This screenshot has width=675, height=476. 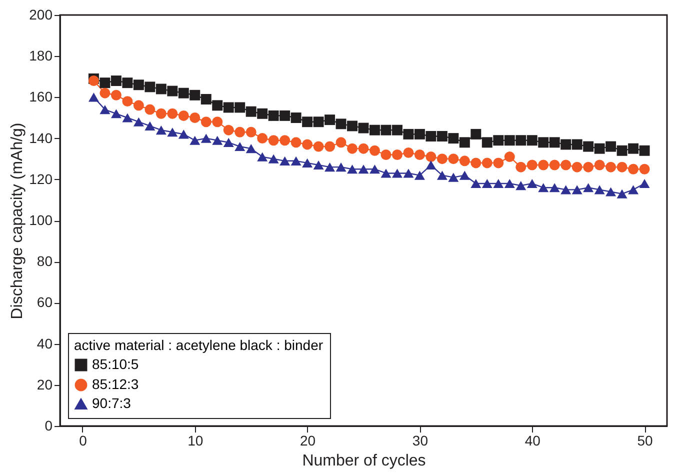 What do you see at coordinates (41, 14) in the screenshot?
I see `y-tick-label: 200` at bounding box center [41, 14].